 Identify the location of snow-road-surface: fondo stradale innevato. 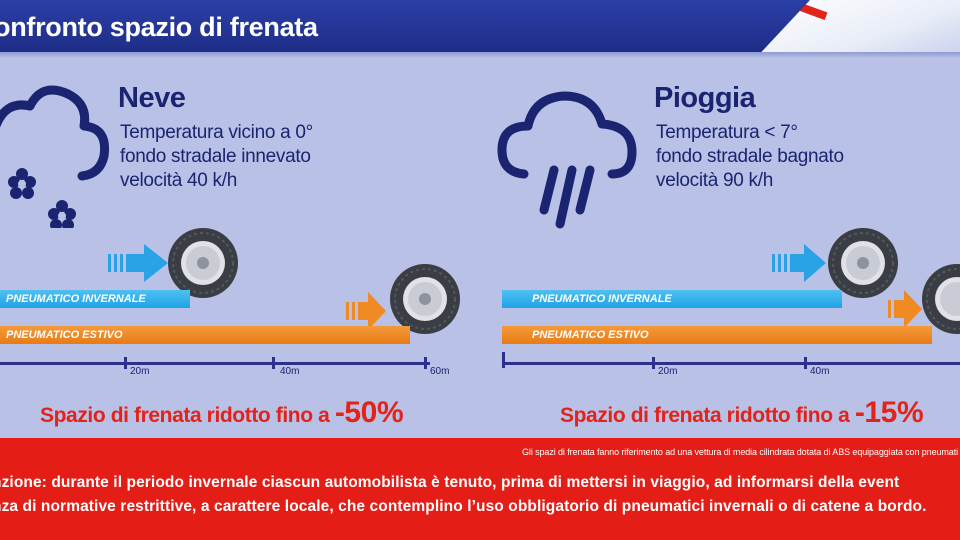
(215, 156).